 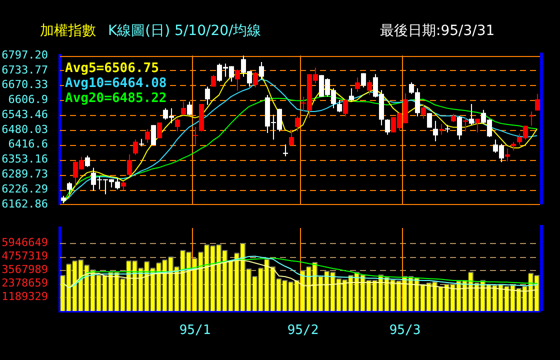 I want to click on x-tick-label: 95/3, so click(x=405, y=330).